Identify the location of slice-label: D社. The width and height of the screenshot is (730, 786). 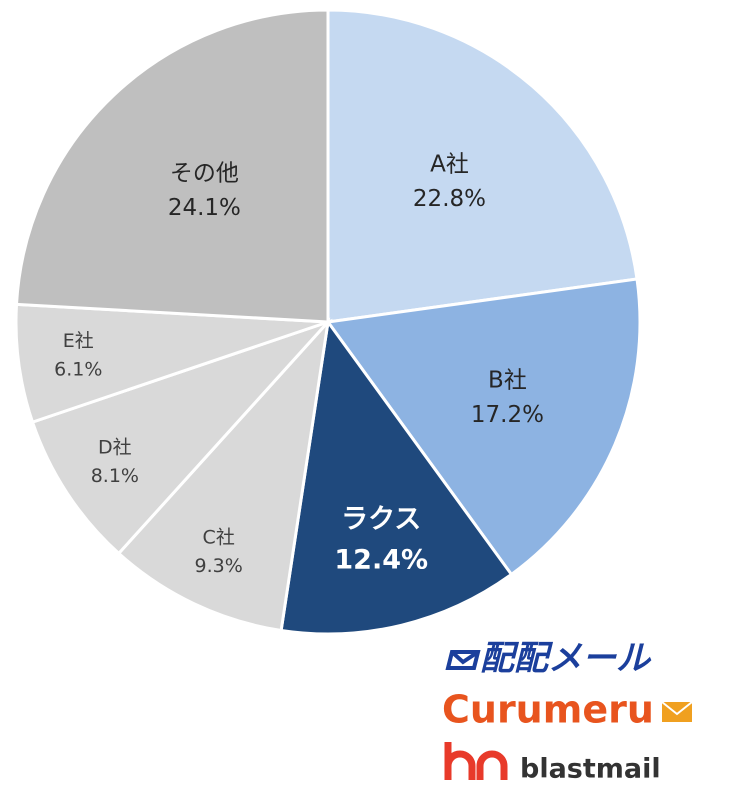
(115, 447).